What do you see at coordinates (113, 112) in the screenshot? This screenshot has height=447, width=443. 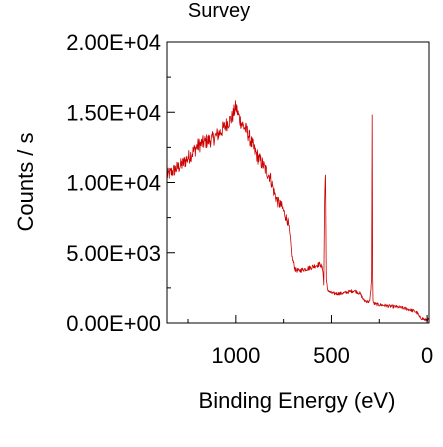 I see `y-tick-label: 1.50E+04` at bounding box center [113, 112].